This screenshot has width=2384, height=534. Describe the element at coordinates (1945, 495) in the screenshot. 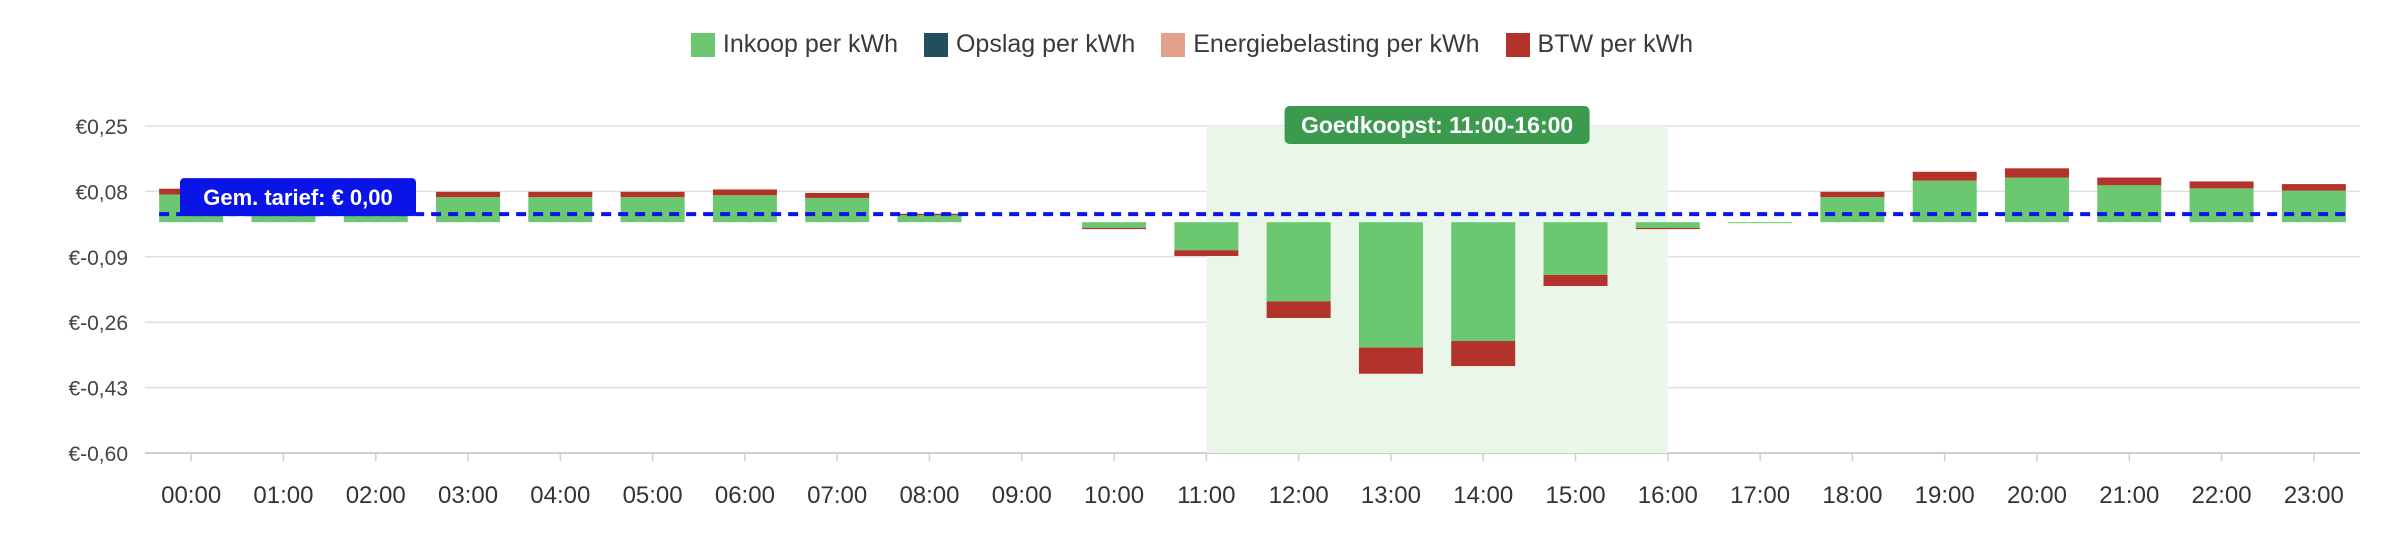

I see `x-tick-label: 19:00` at that location.